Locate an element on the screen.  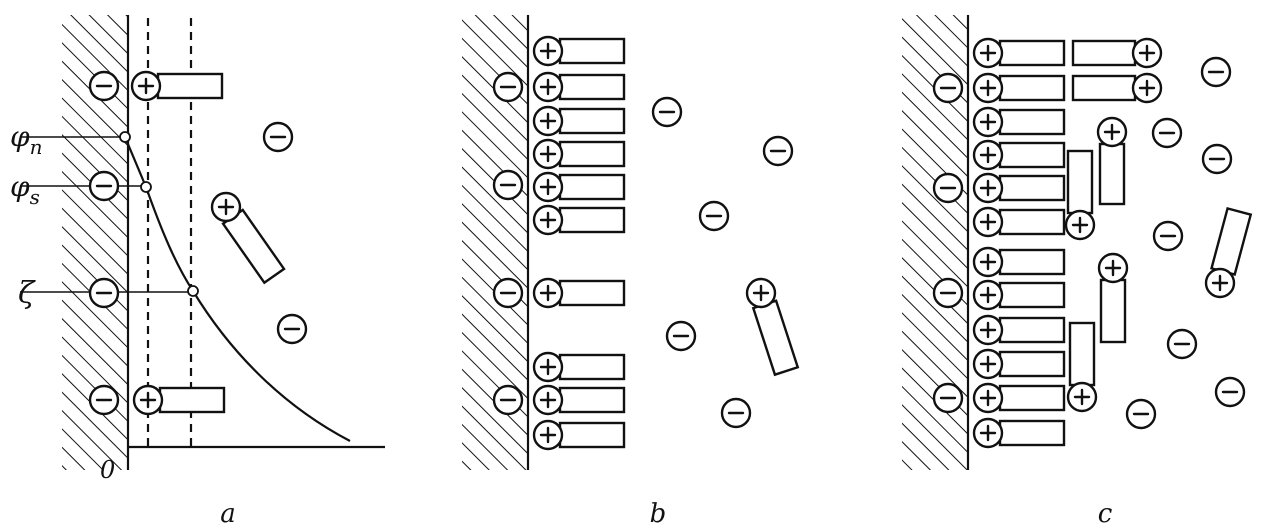
phi-n-label: φn is located at coordinates (26, 139).